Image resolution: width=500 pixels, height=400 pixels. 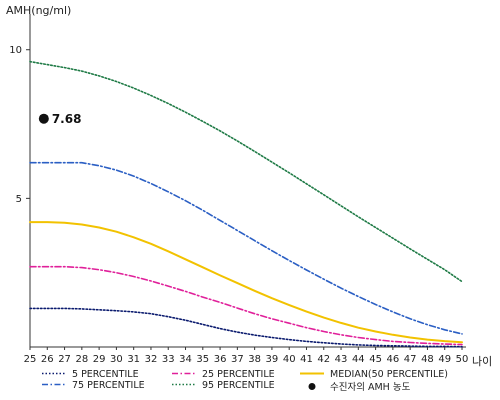 What do you see at coordinates (202, 359) in the screenshot?
I see `x-tick-label: 35` at bounding box center [202, 359].